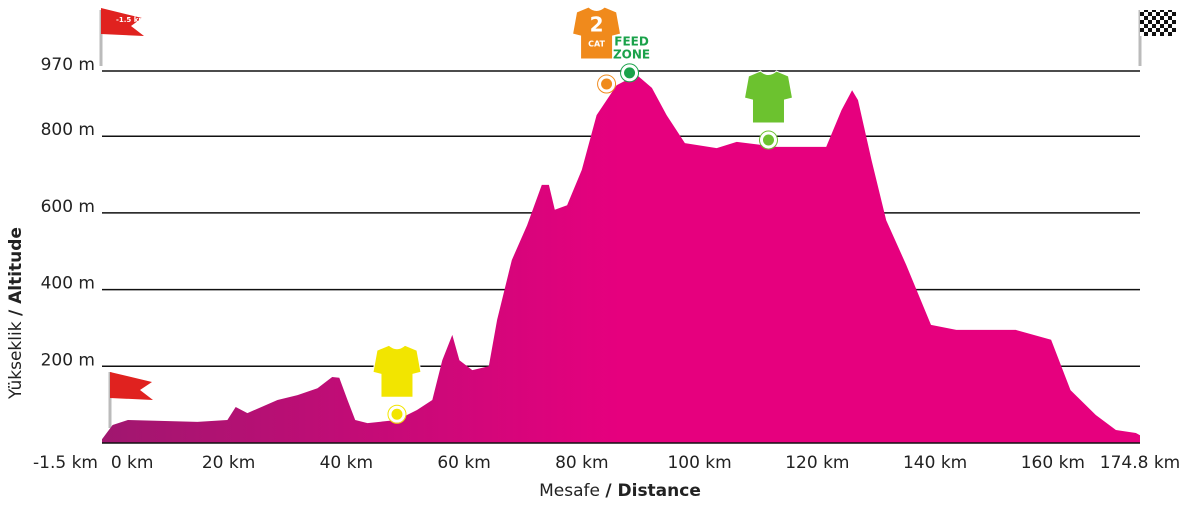 This screenshot has height=514, width=1200. I want to click on x-tick-label: -1.5 km, so click(65, 463).